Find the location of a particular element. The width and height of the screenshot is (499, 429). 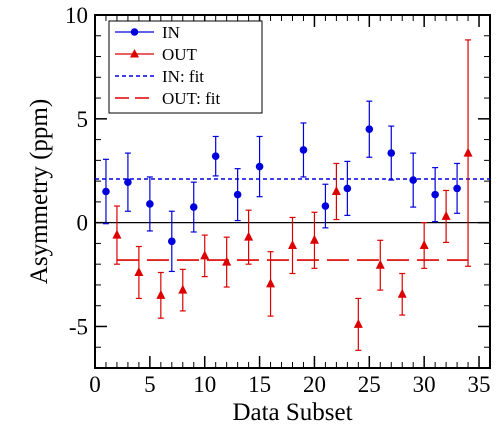

y-tick-label: 10 is located at coordinates (76, 15).